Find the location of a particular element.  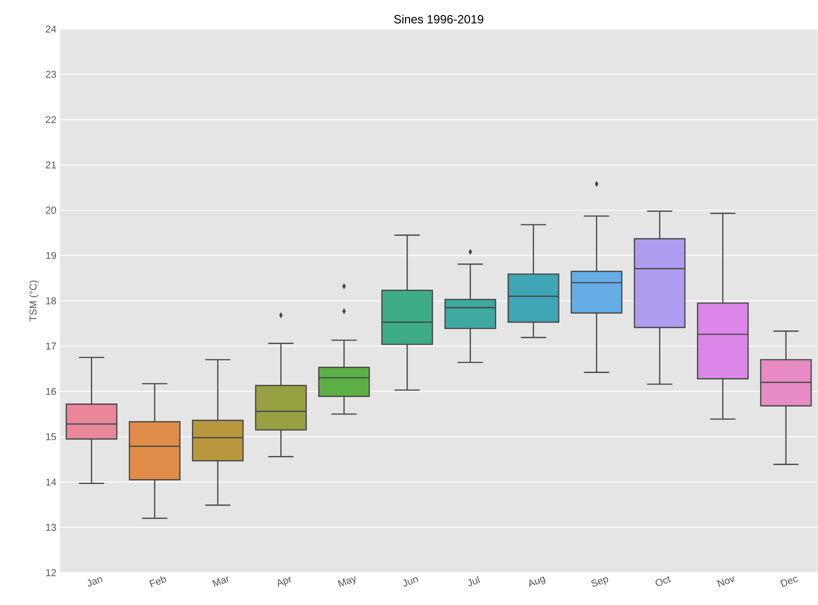

x-tick-label: Jan is located at coordinates (95, 582).